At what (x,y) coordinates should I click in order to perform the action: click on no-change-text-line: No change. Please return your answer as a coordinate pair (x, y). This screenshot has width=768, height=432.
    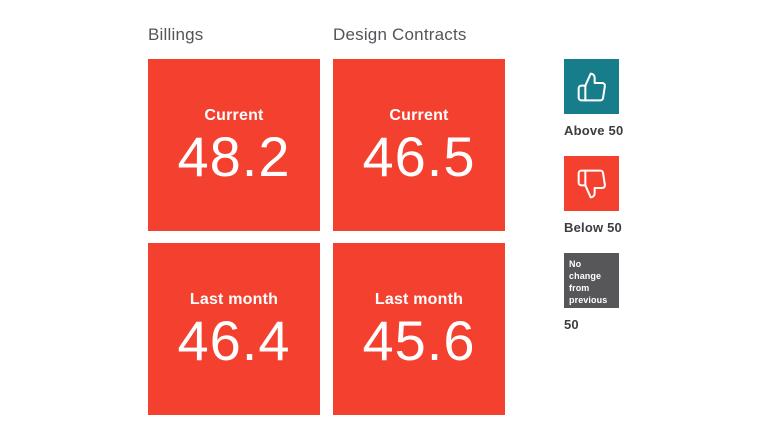
    Looking at the image, I should click on (585, 270).